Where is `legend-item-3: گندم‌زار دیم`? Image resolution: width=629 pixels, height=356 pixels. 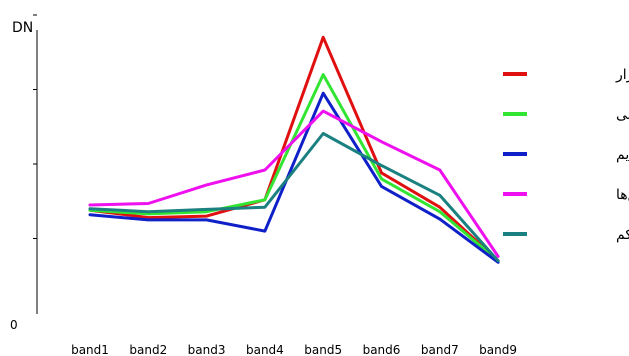 legend-item-3: گندم‌زار دیم is located at coordinates (566, 154).